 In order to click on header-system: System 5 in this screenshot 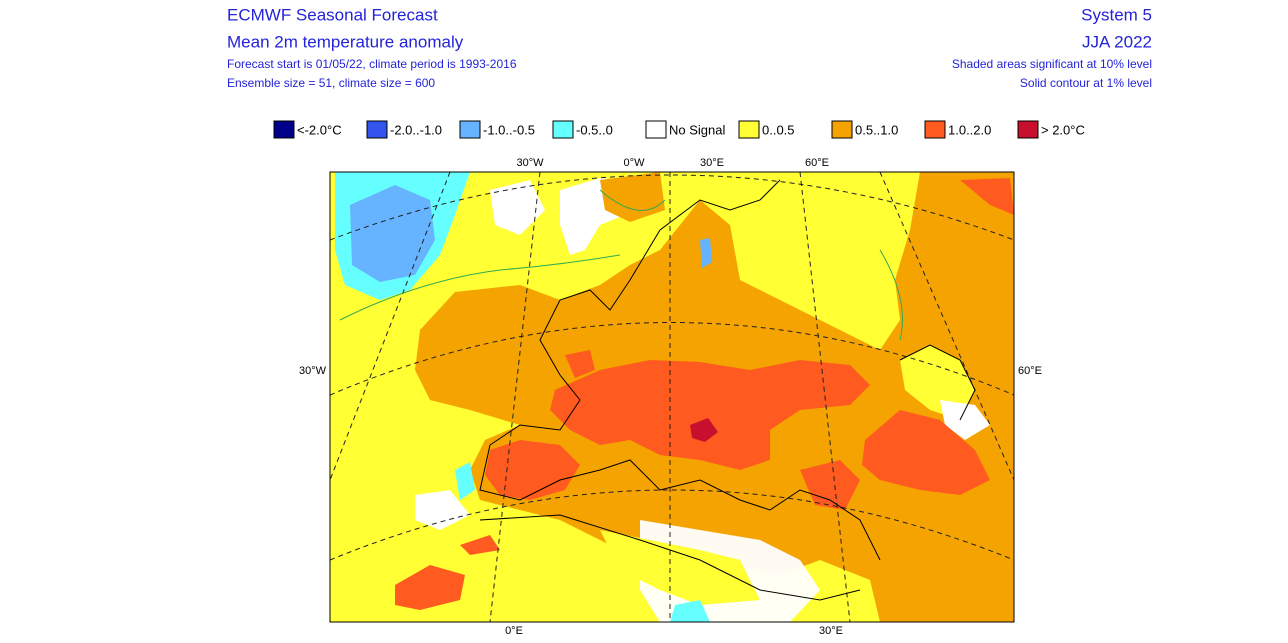, I will do `click(1116, 14)`.